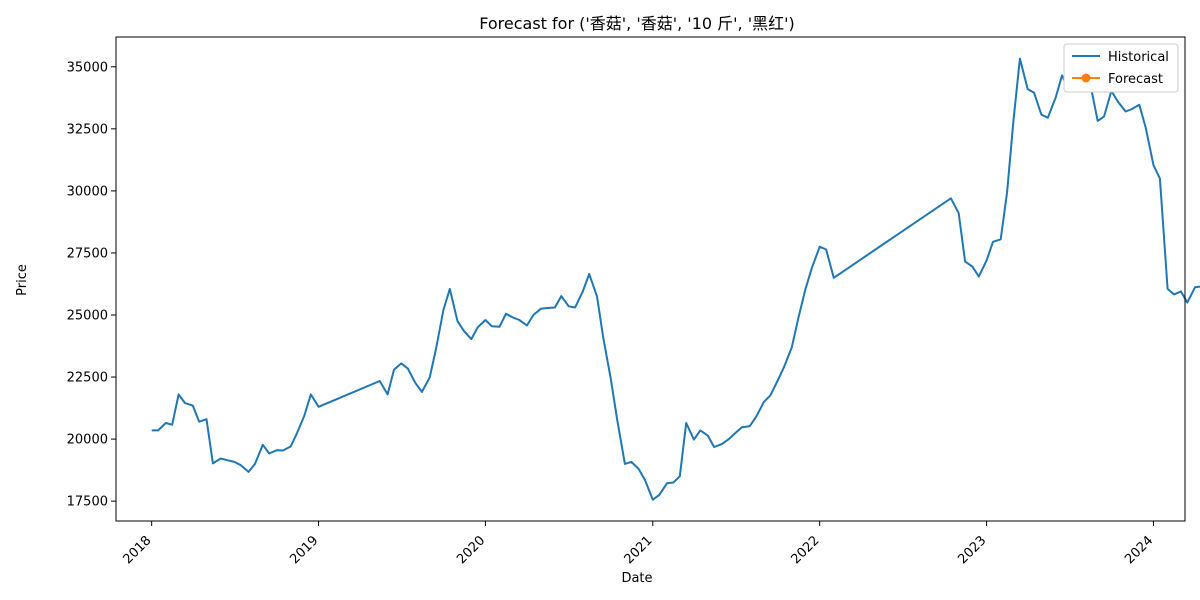 This screenshot has width=1200, height=600. What do you see at coordinates (137, 550) in the screenshot?
I see `x-tick-label: 2018` at bounding box center [137, 550].